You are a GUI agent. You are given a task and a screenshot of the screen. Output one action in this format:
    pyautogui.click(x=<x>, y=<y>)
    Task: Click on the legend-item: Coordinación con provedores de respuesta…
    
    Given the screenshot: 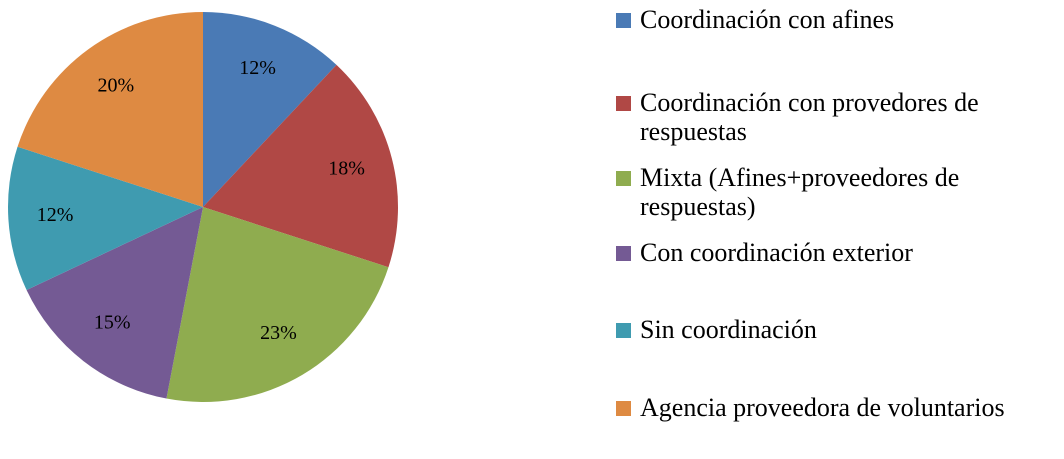 What is the action you would take?
    pyautogui.click(x=836, y=117)
    